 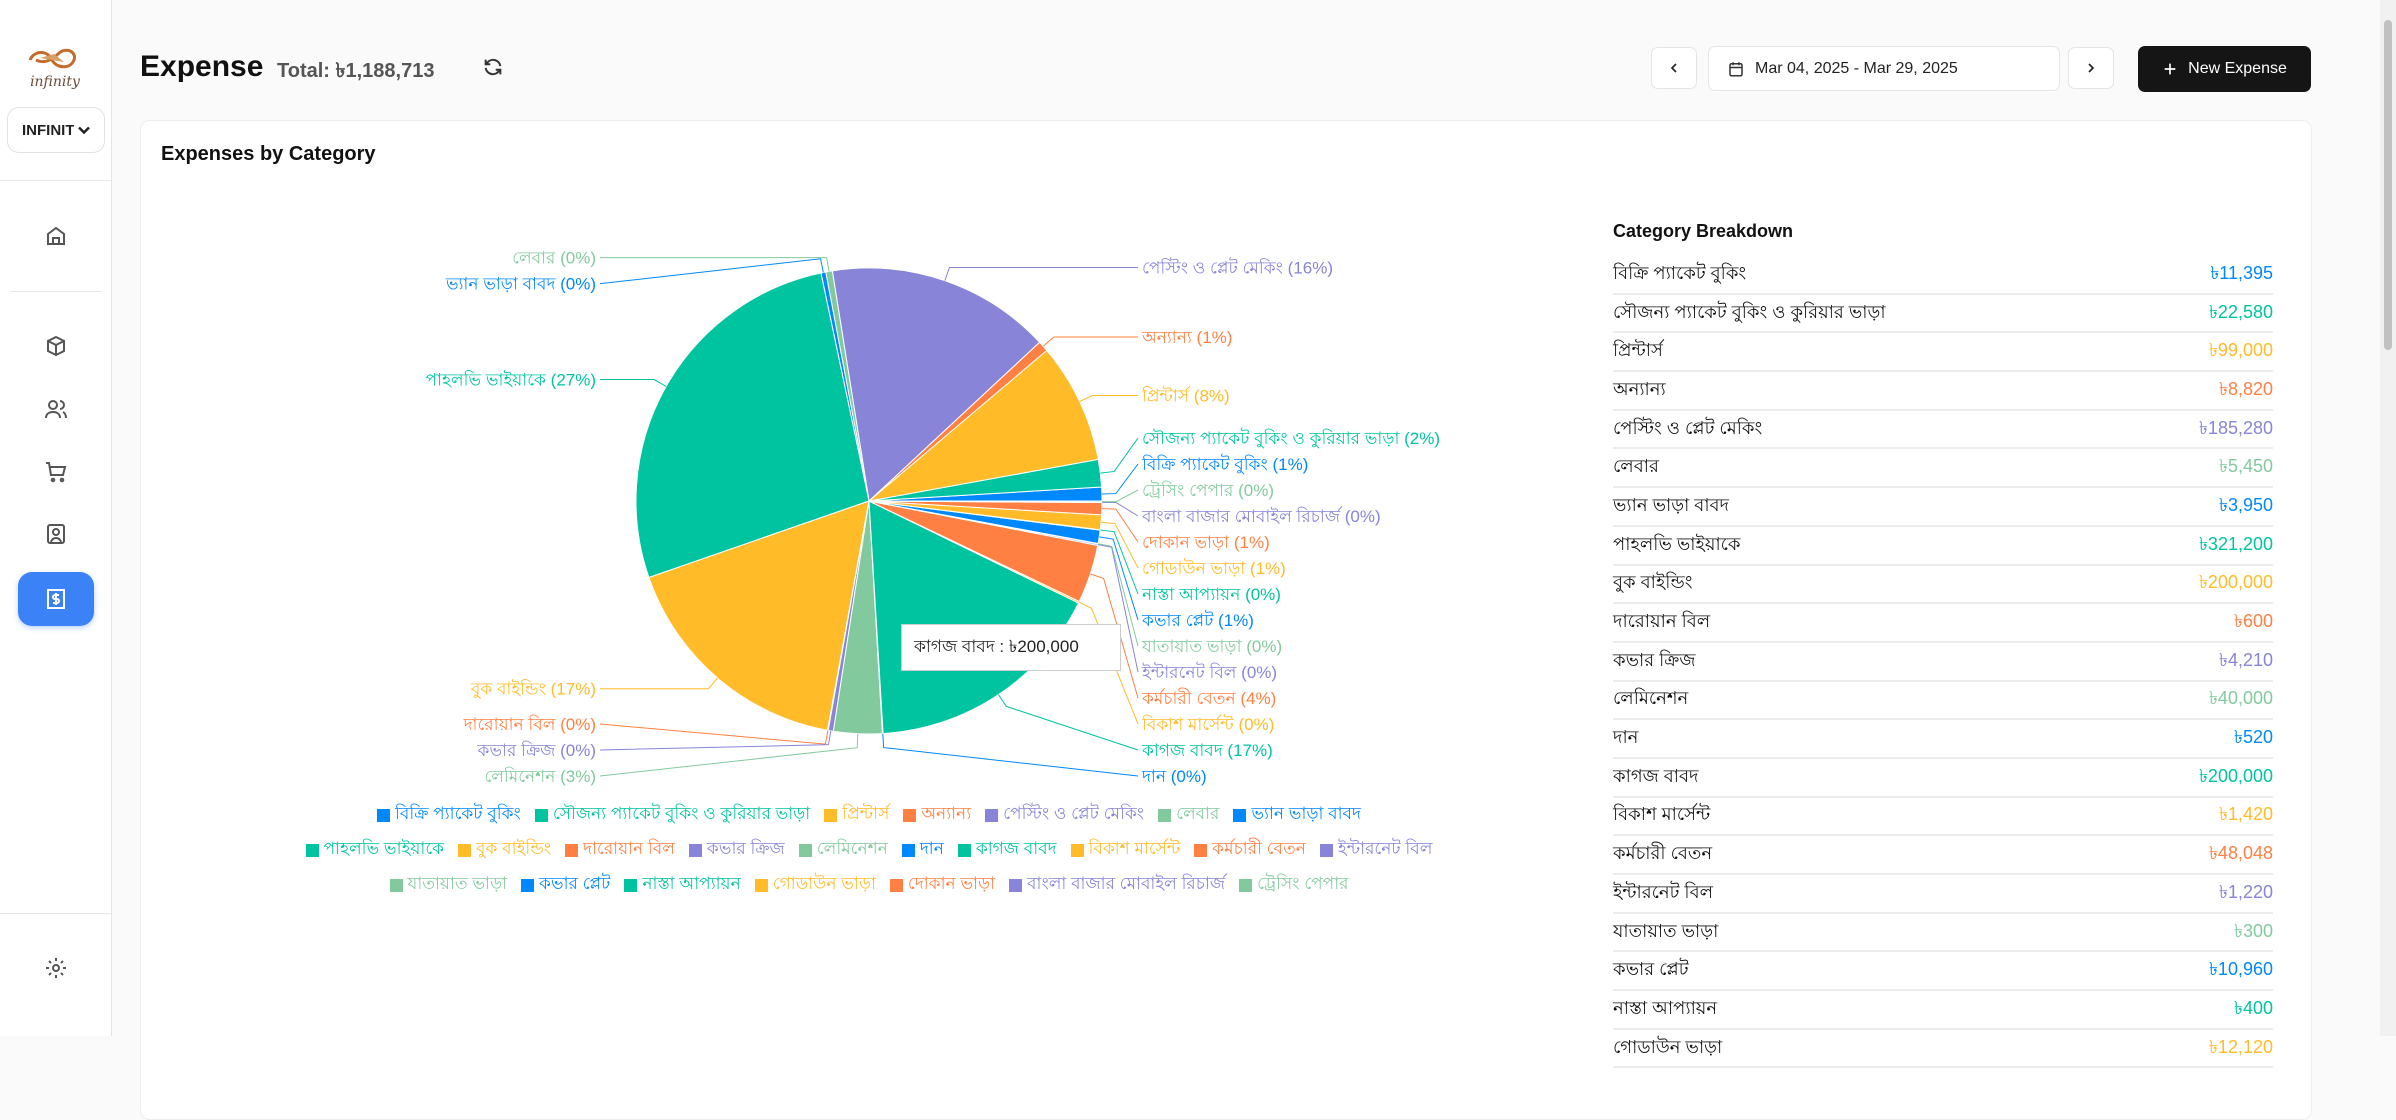 I want to click on legend-item: যাতায়াত ভাড়া, so click(x=448, y=885).